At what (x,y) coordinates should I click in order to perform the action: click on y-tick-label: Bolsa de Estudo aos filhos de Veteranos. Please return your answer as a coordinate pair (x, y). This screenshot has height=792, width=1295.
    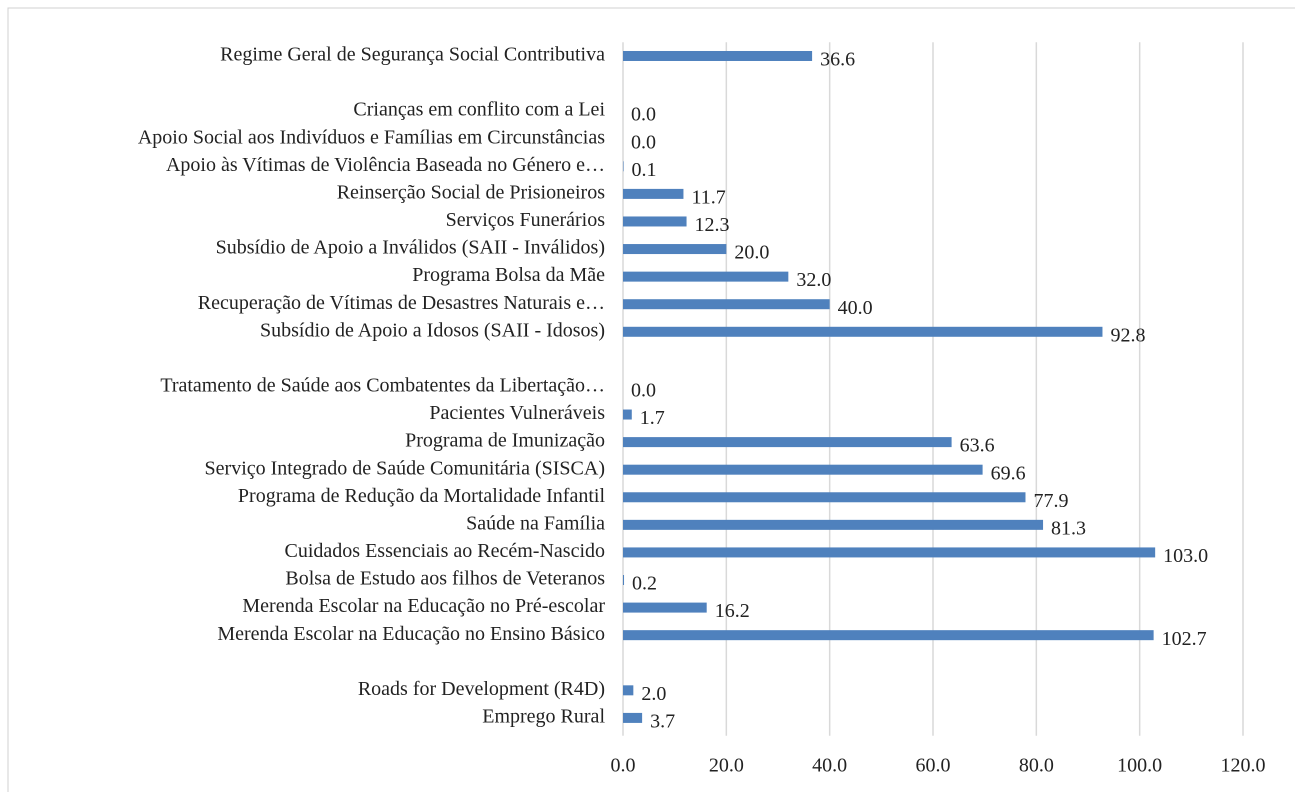
    Looking at the image, I should click on (445, 579).